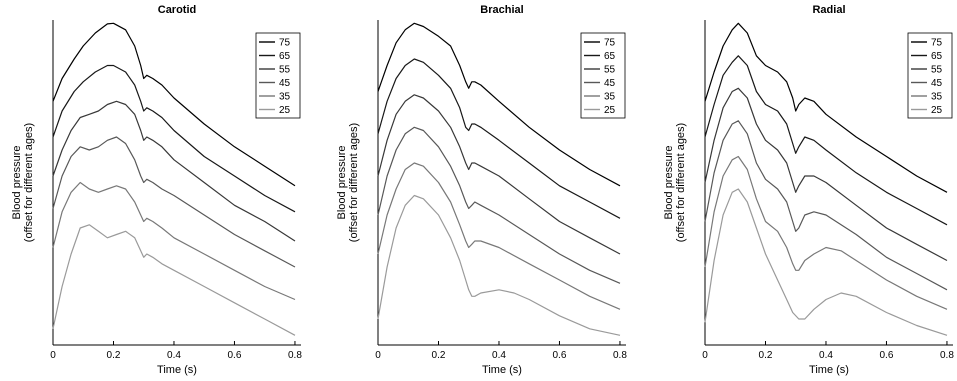 The width and height of the screenshot is (957, 381). What do you see at coordinates (828, 10) in the screenshot?
I see `chart-title: Radial` at bounding box center [828, 10].